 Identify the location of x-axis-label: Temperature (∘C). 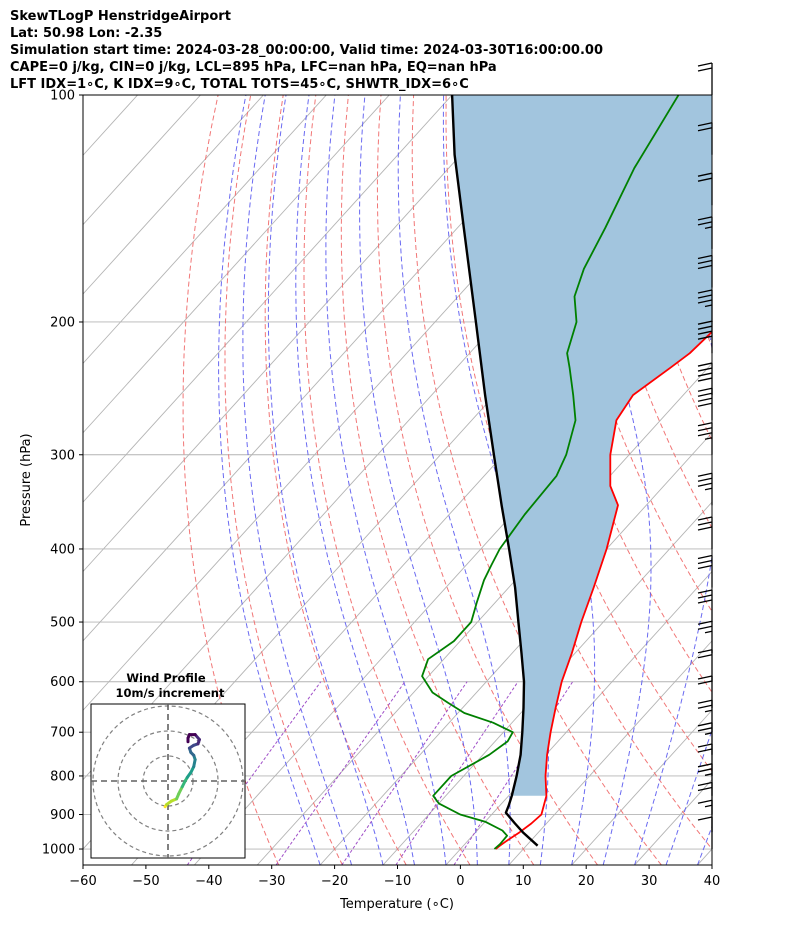
(396, 904).